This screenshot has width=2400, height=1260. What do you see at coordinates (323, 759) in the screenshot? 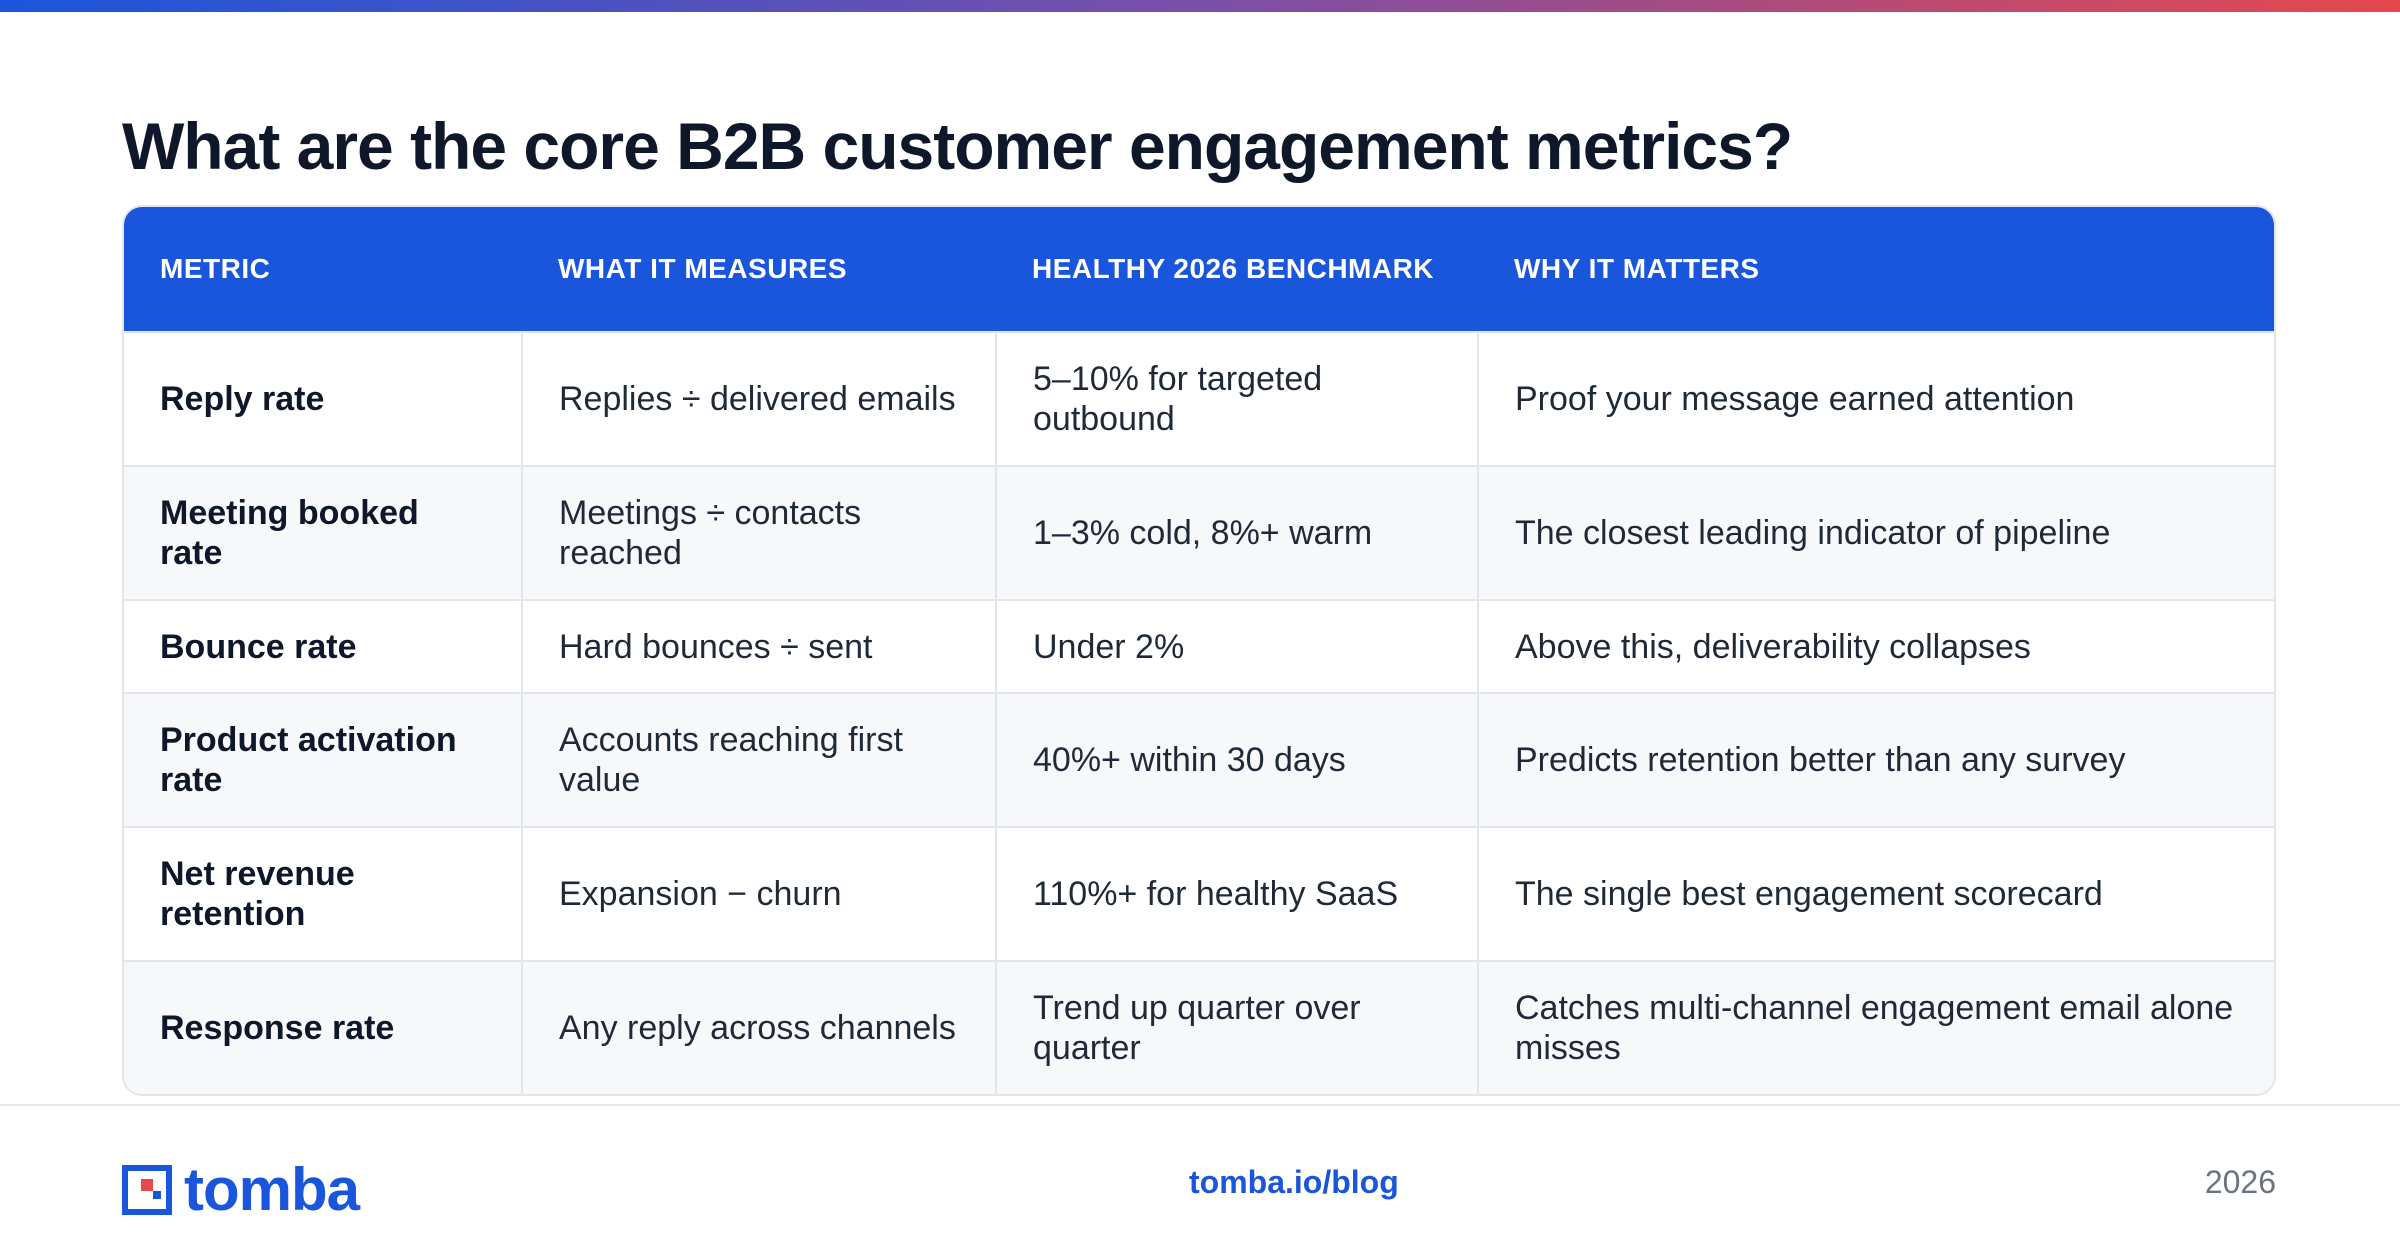
I see `metric-cell: Product activation rate` at bounding box center [323, 759].